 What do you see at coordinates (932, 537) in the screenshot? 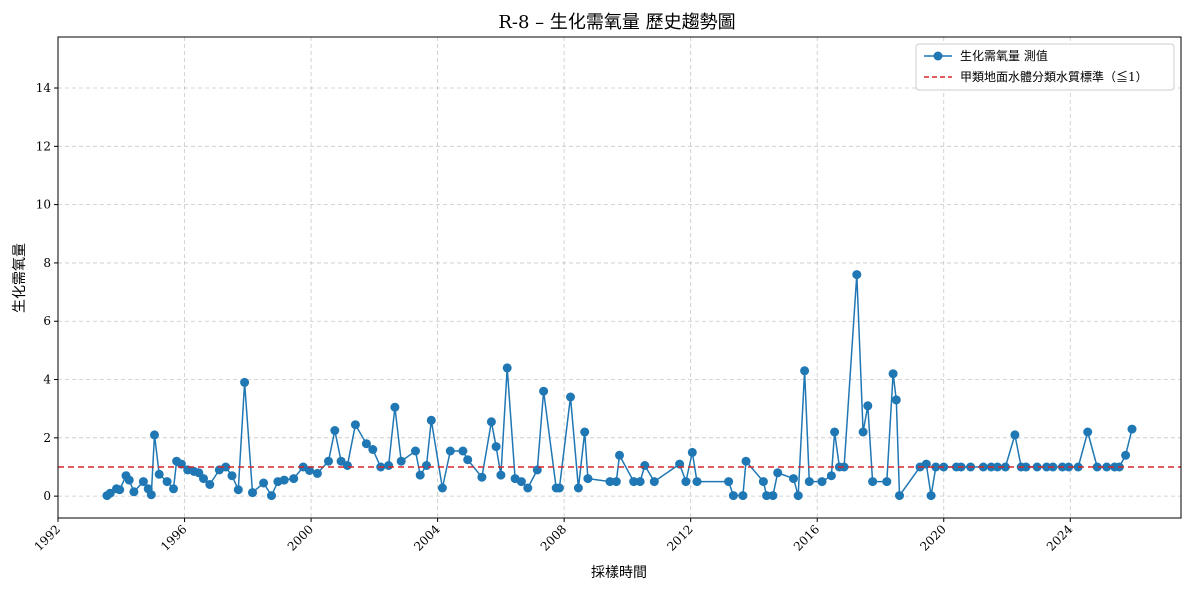
I see `x-tick-label: 2020` at bounding box center [932, 537].